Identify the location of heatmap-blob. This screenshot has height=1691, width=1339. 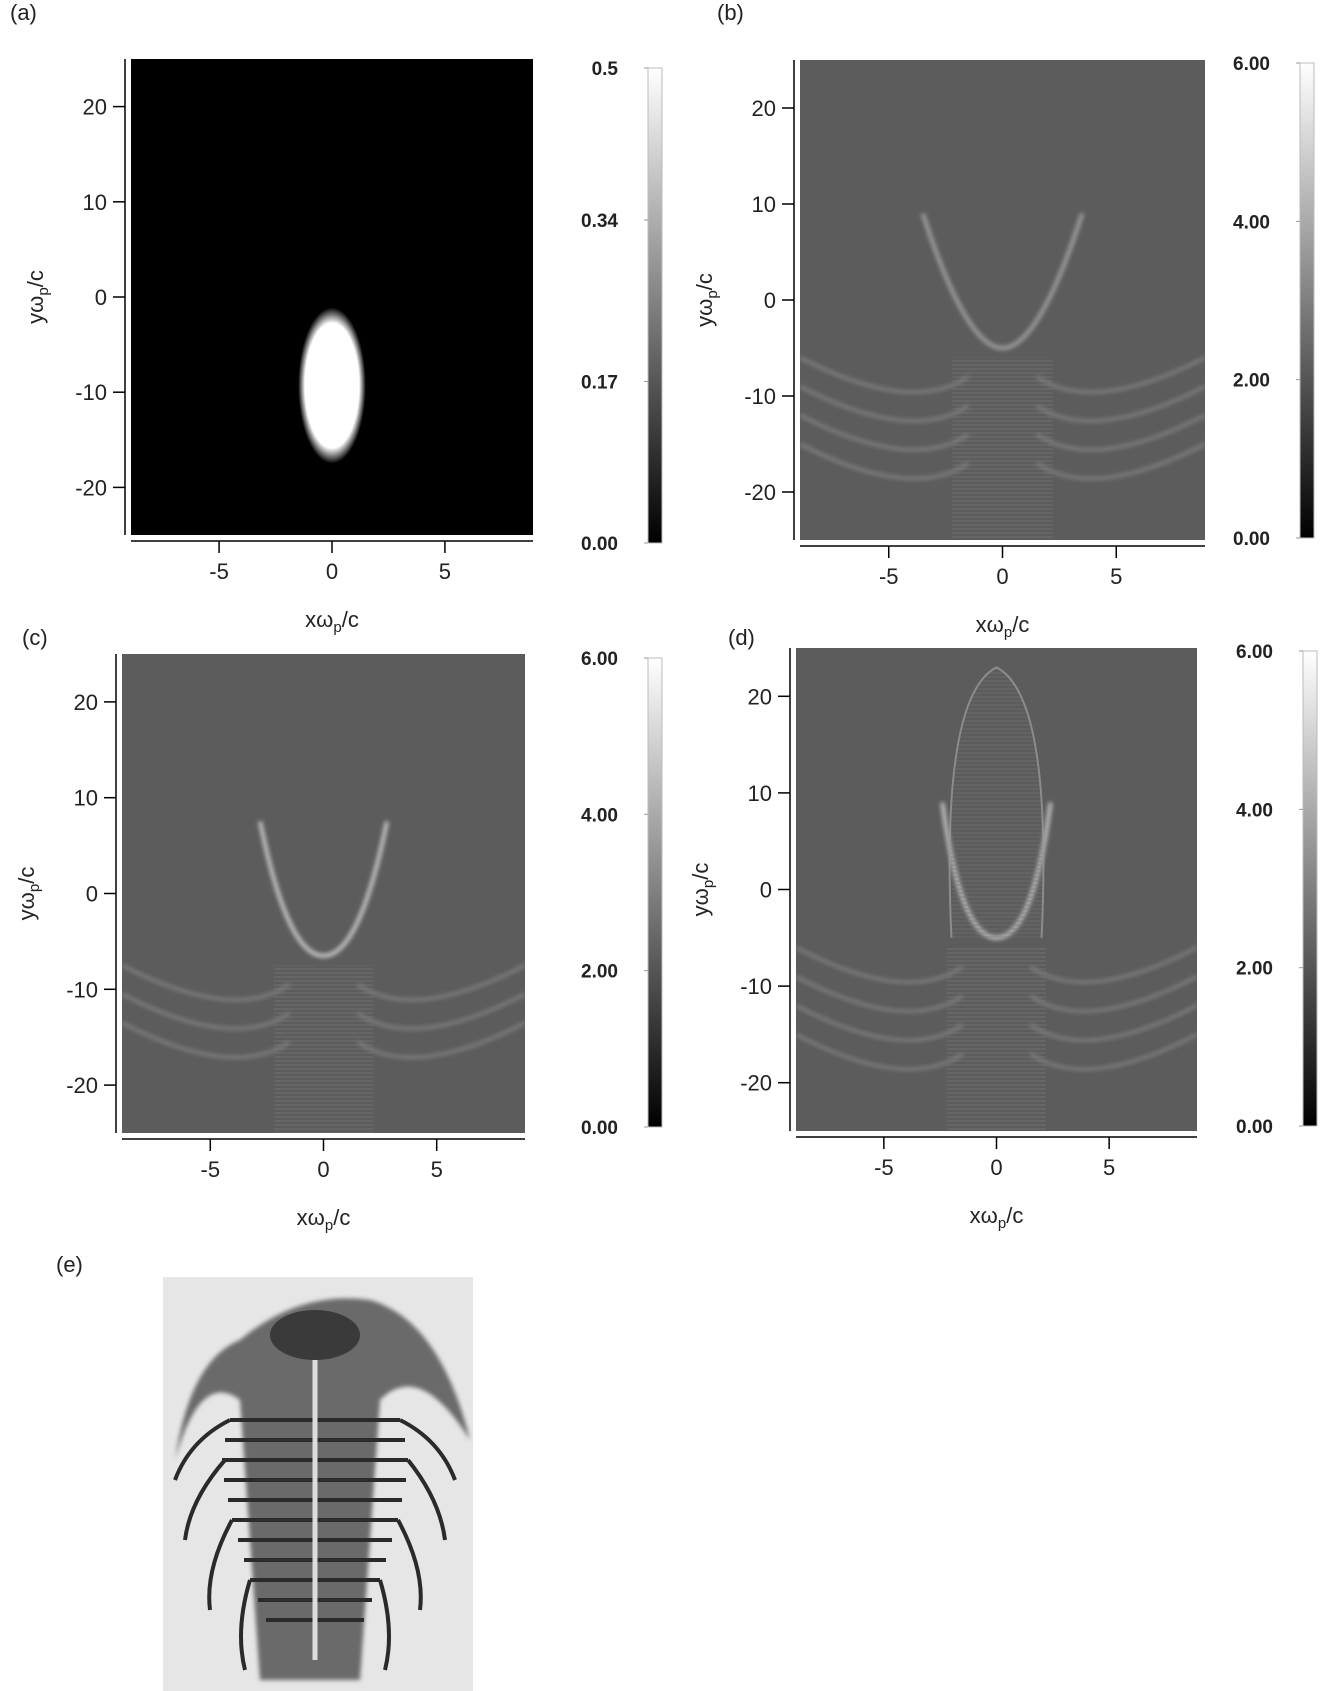
(332, 385).